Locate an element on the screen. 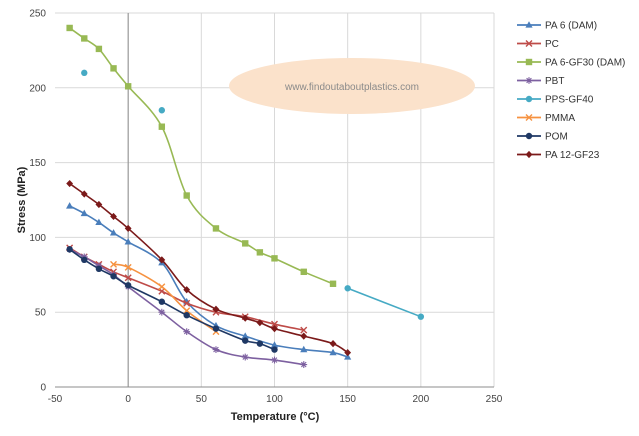 Image resolution: width=639 pixels, height=436 pixels. x-tick-label: 150 is located at coordinates (347, 399).